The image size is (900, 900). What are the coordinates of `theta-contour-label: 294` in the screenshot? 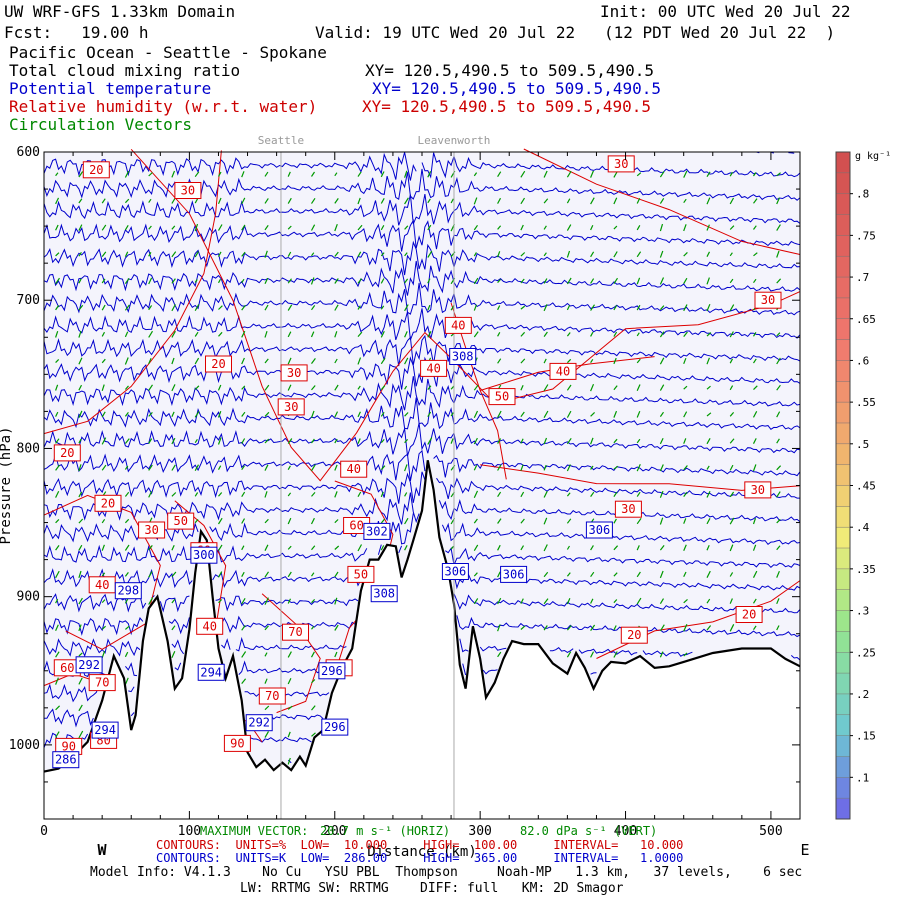 It's located at (105, 730).